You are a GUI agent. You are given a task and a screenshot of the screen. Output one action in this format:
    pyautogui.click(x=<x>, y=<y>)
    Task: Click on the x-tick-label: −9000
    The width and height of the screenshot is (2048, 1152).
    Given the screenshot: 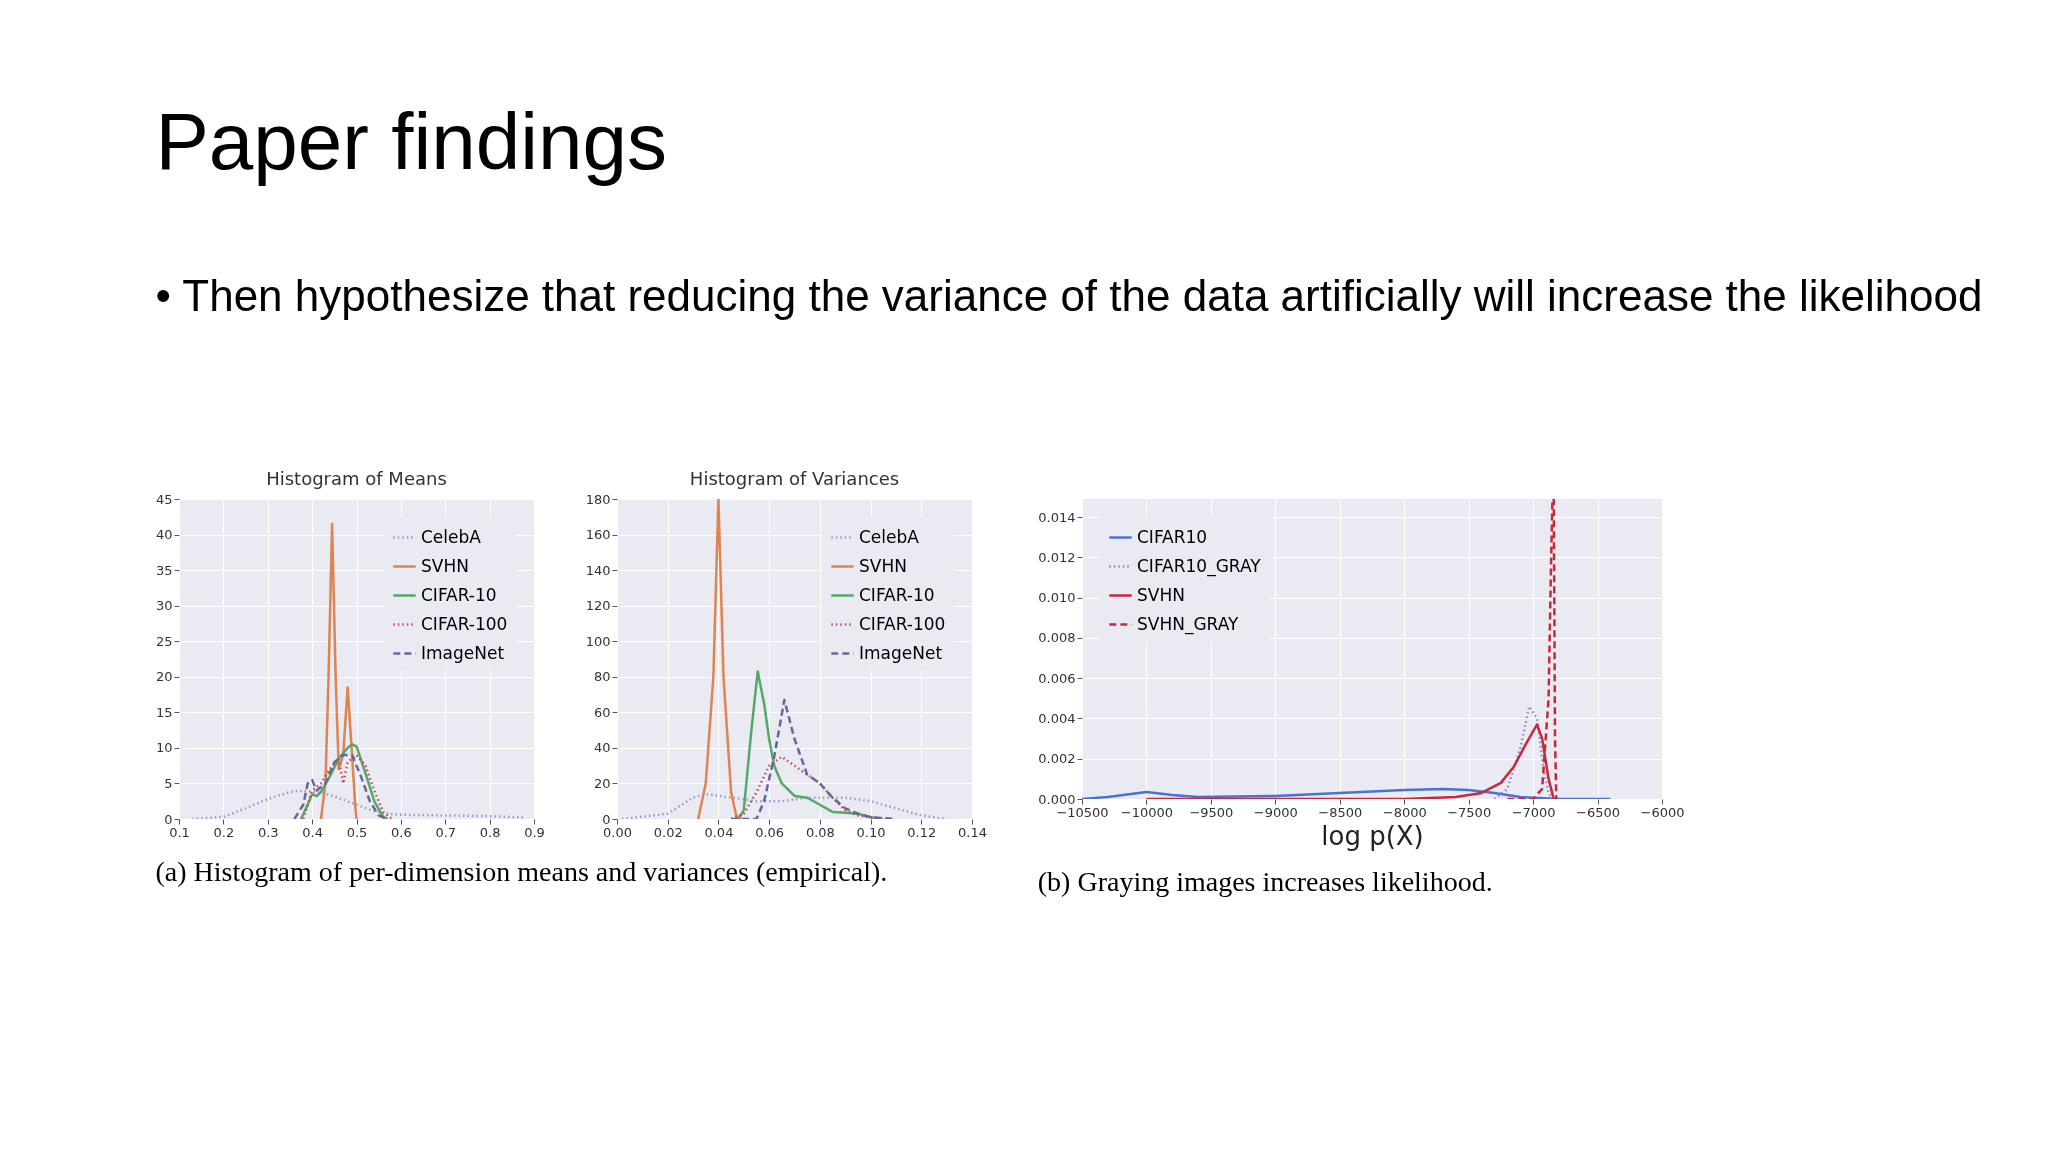 What is the action you would take?
    pyautogui.click(x=1275, y=812)
    